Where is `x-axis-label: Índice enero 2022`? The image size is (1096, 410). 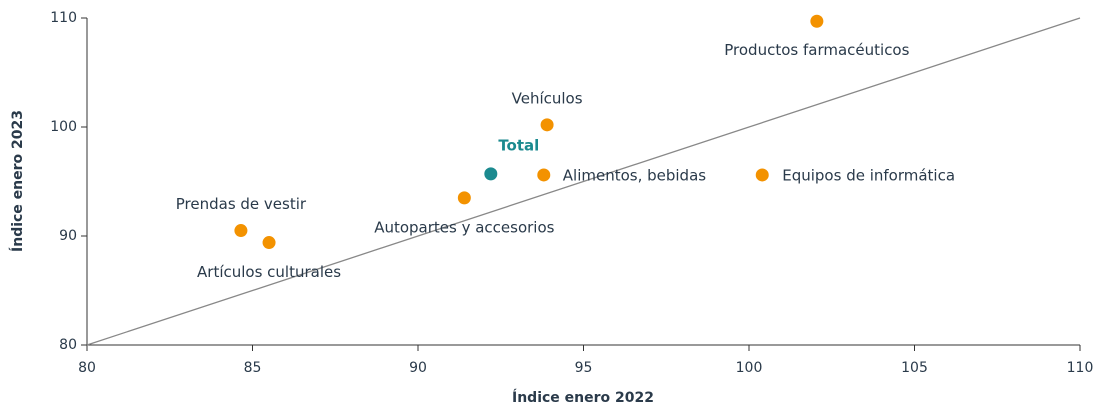
x-axis-label: Índice enero 2022 is located at coordinates (583, 397).